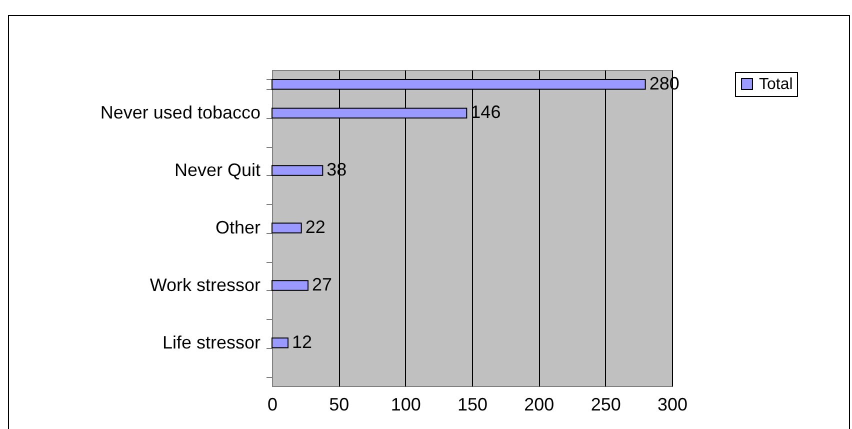 This screenshot has width=852, height=429. Describe the element at coordinates (539, 404) in the screenshot. I see `x-tick-label: 200` at that location.